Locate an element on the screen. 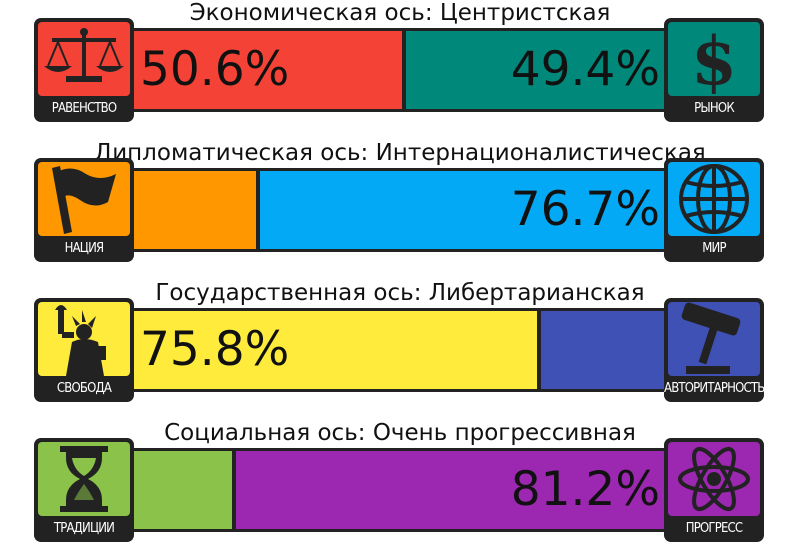 The width and height of the screenshot is (800, 560). right-icon-box: $ РЫНОК is located at coordinates (714, 70).